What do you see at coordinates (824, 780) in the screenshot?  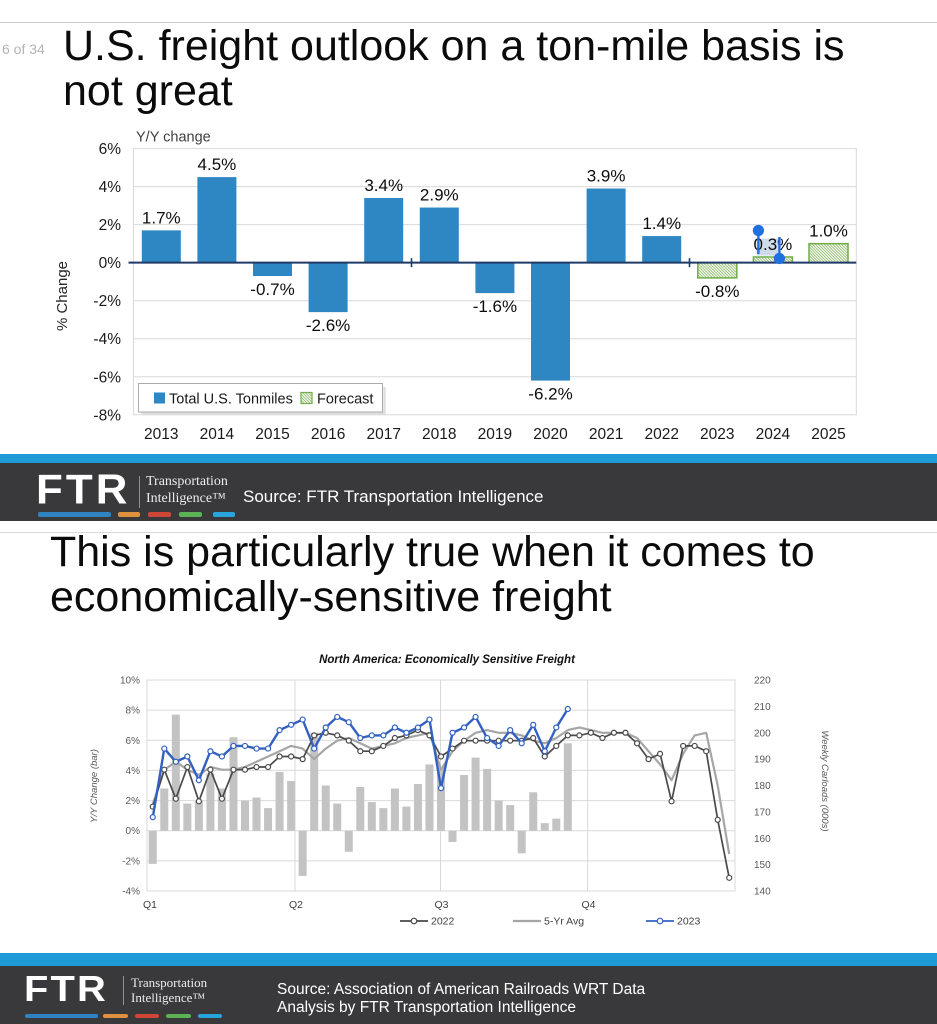 I see `right-axis-title: Weekly Carloads (000s)` at bounding box center [824, 780].